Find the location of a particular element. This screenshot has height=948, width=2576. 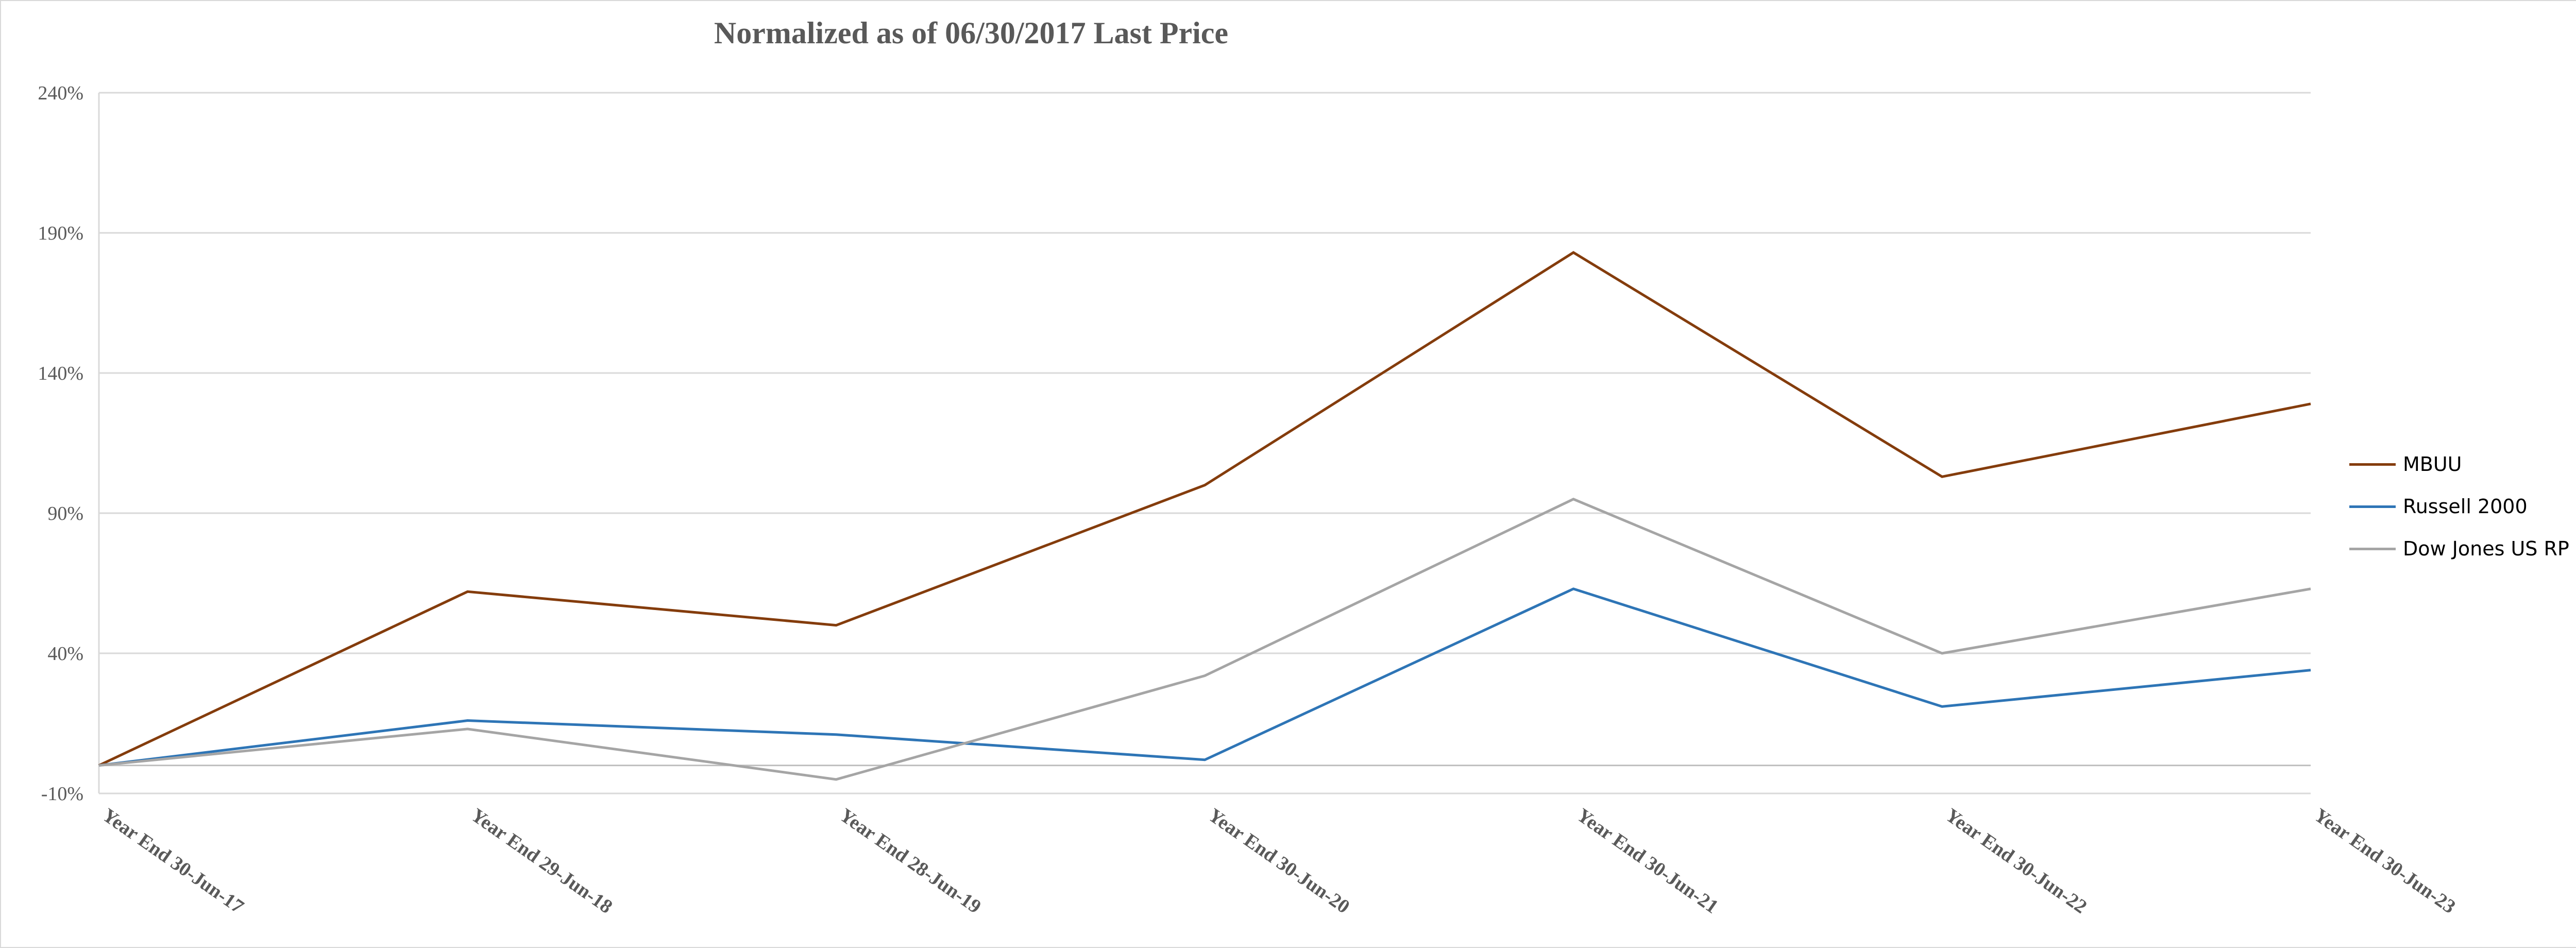

y-tick-label: -10% is located at coordinates (62, 794).